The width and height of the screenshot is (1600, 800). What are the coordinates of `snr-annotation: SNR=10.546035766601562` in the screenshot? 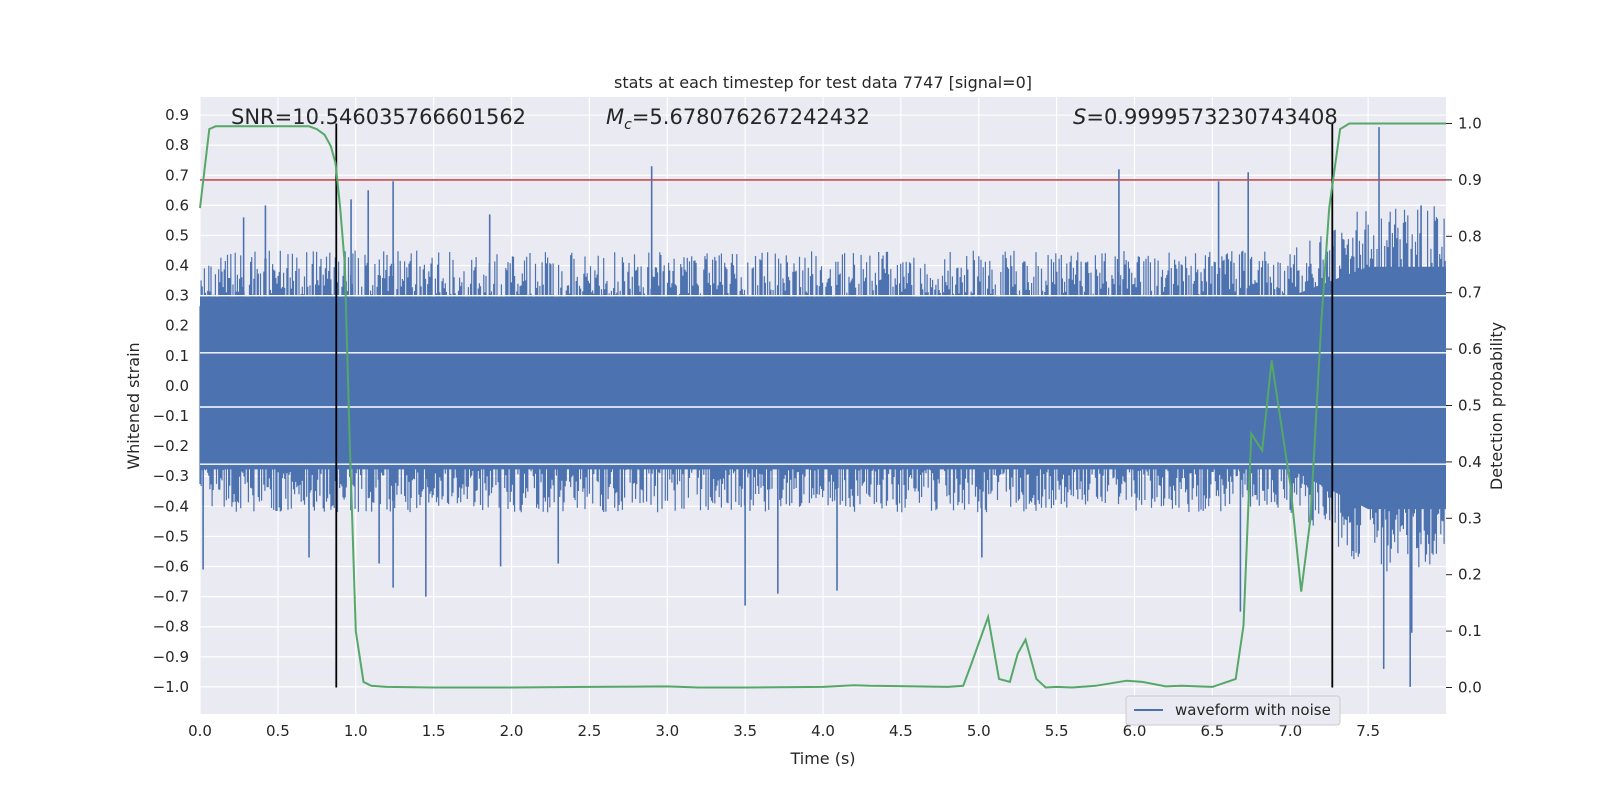 It's located at (378, 117).